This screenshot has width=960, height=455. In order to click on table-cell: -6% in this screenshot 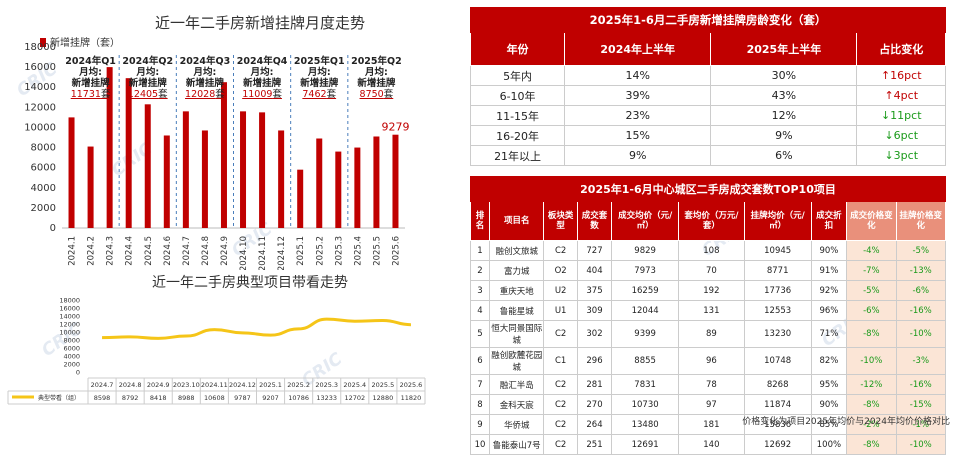, I will do `click(871, 310)`.